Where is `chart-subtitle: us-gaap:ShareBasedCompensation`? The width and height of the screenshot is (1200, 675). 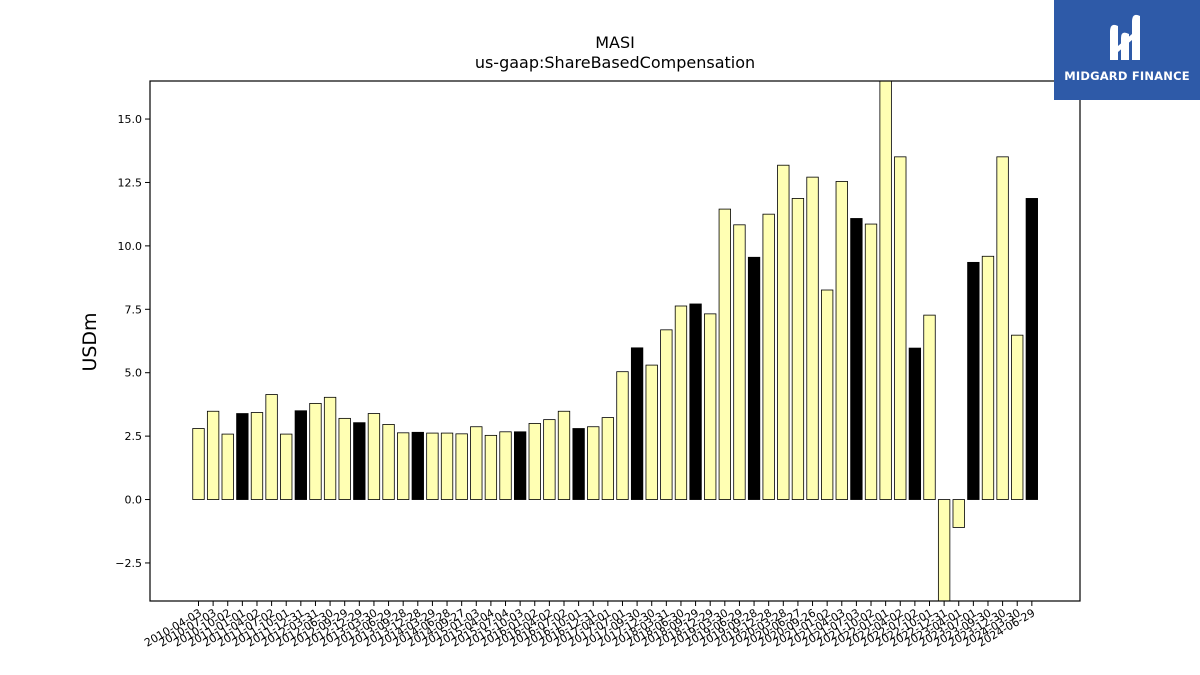 chart-subtitle: us-gaap:ShareBasedCompensation is located at coordinates (615, 62).